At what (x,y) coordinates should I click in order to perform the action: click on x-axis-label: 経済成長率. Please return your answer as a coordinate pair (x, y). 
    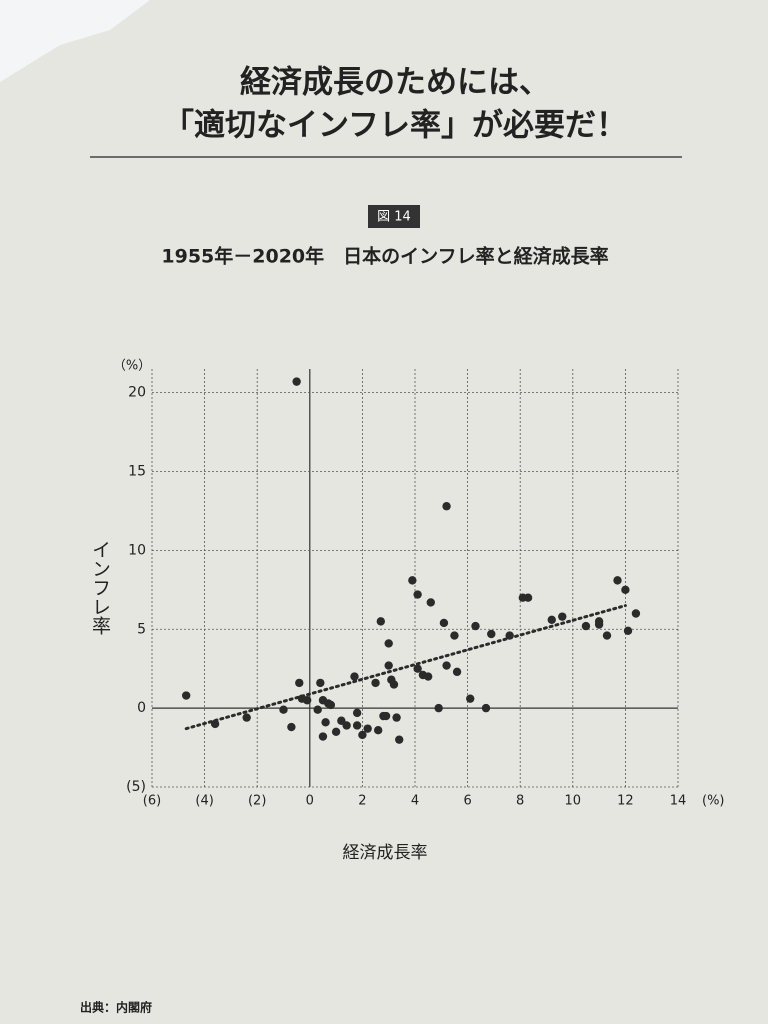
    Looking at the image, I should click on (385, 853).